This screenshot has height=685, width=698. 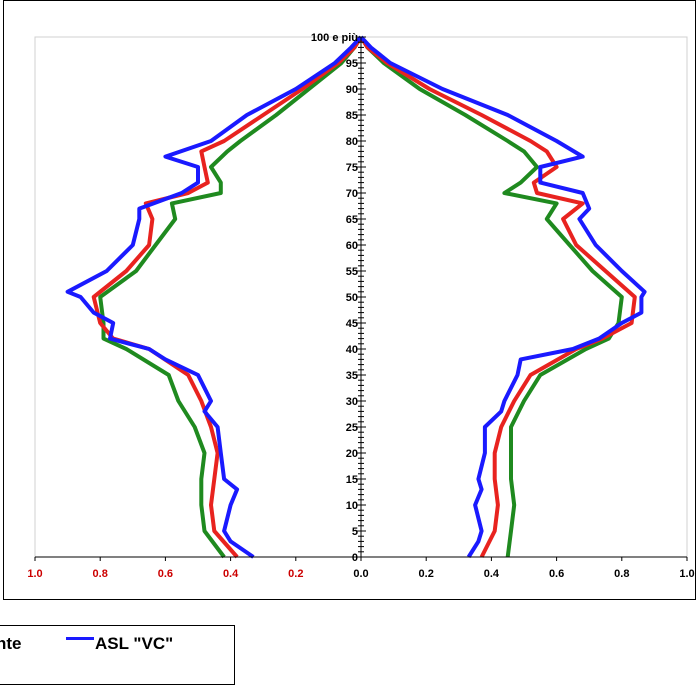 What do you see at coordinates (352, 168) in the screenshot?
I see `y-tick-label: 75` at bounding box center [352, 168].